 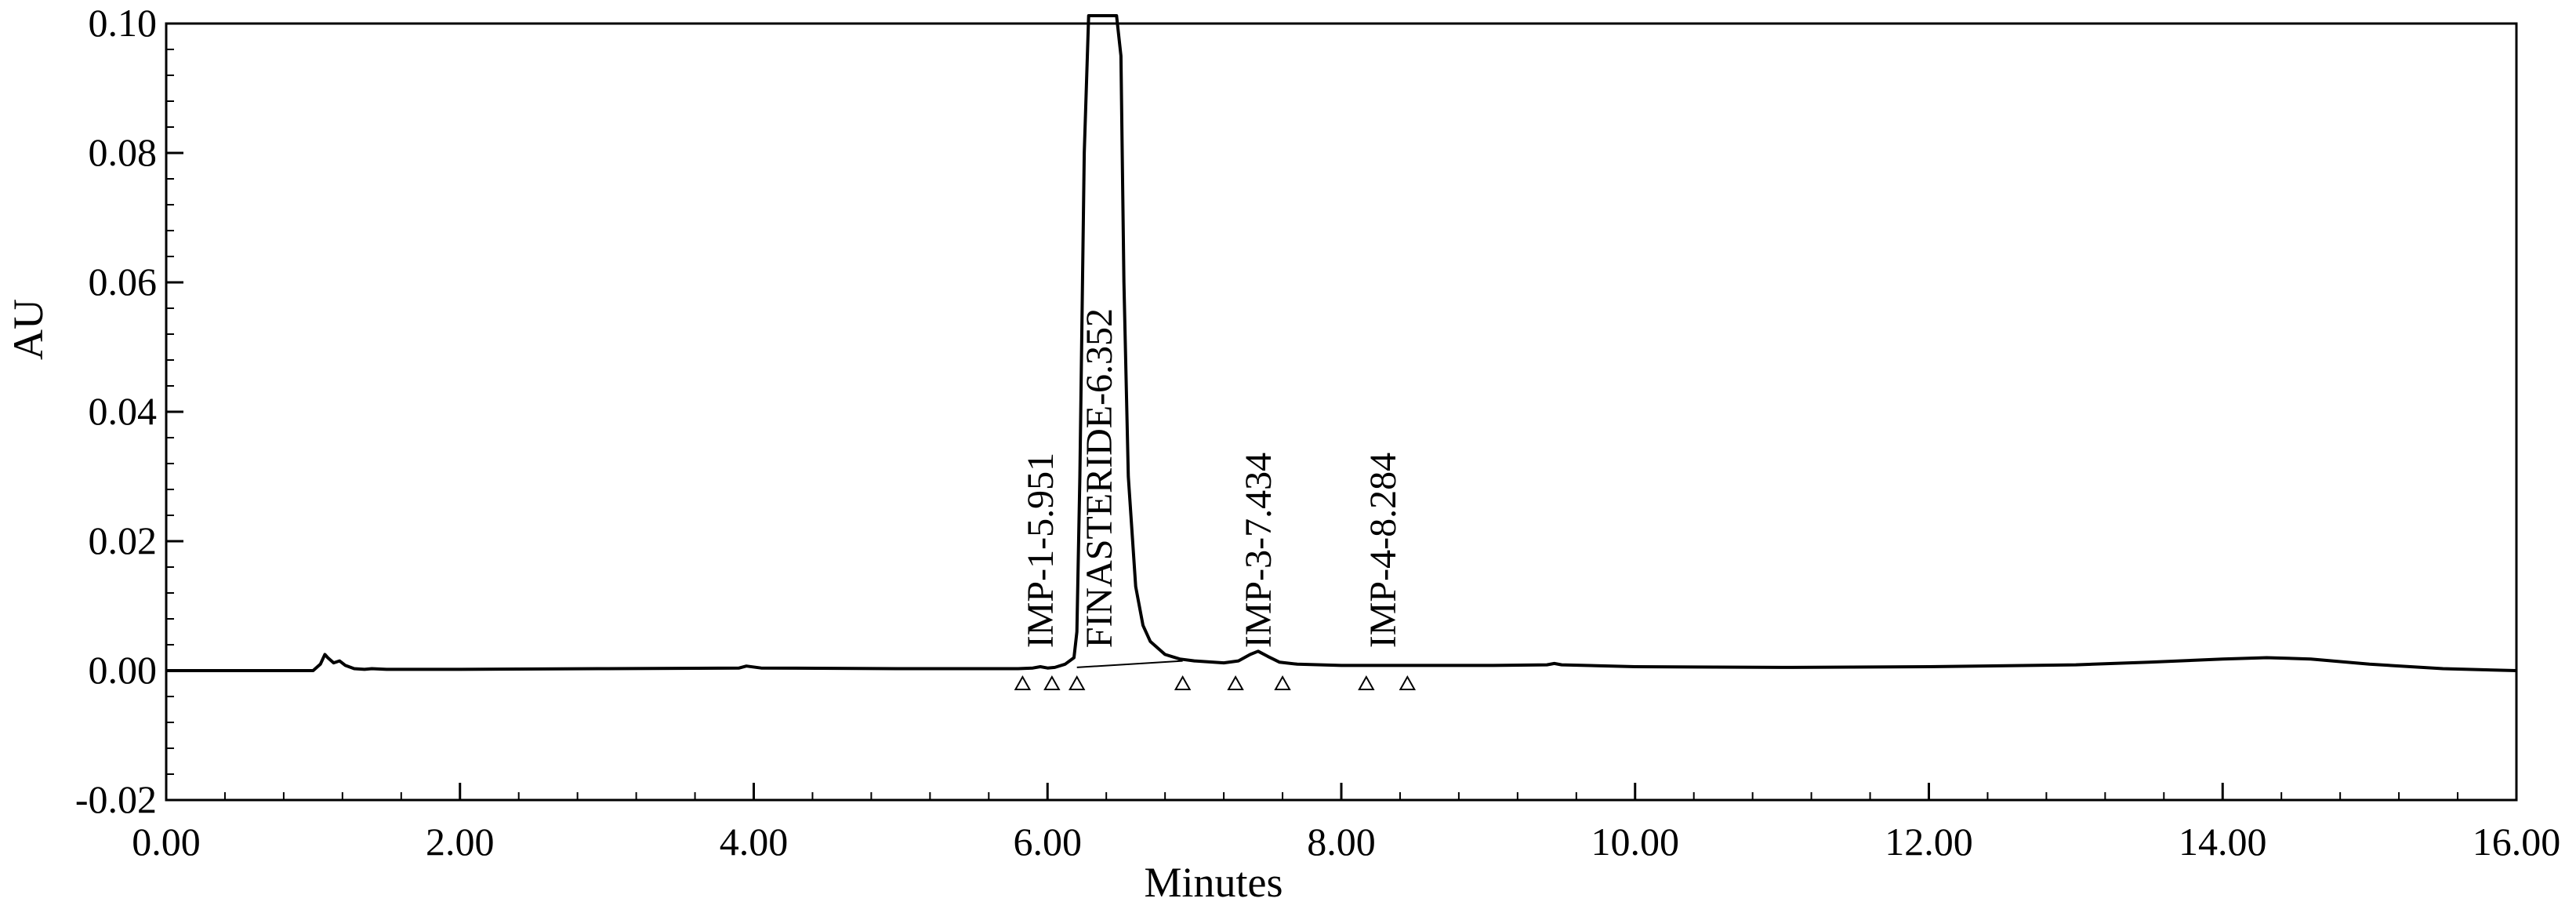 I want to click on x-axis-title: Minutes, so click(x=1214, y=880).